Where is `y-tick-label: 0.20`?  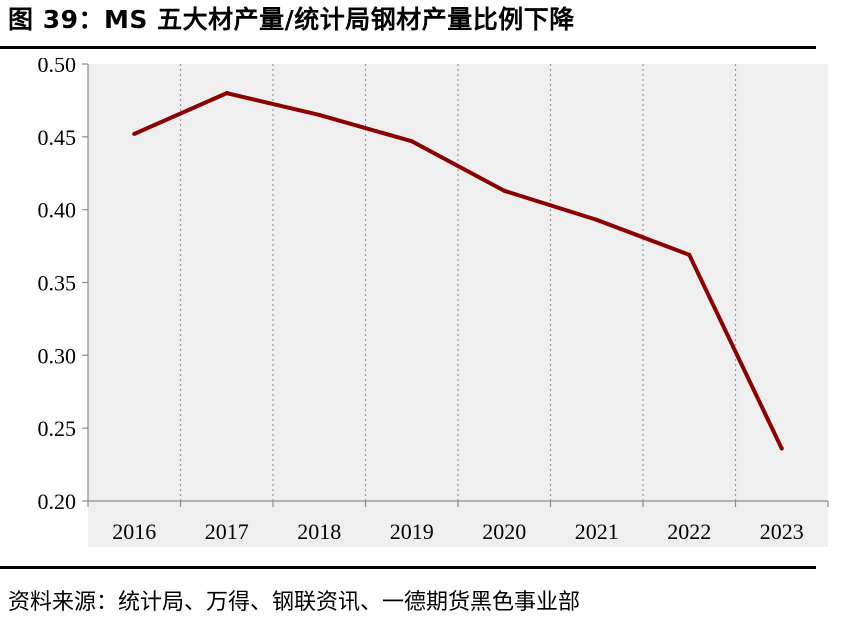
y-tick-label: 0.20 is located at coordinates (57, 501).